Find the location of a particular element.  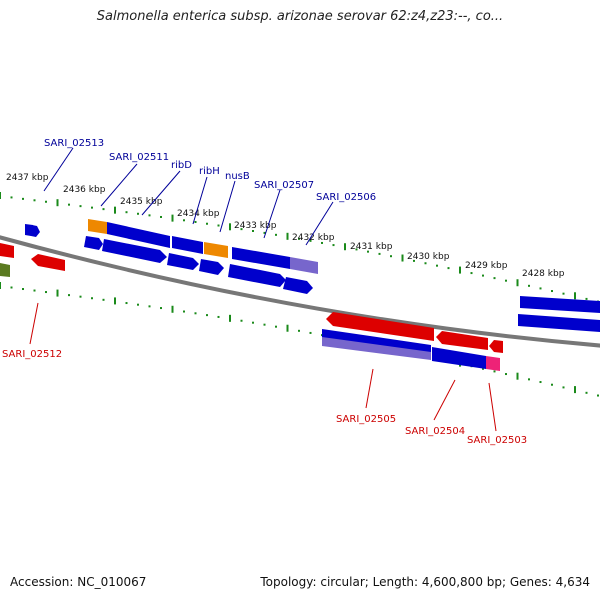

kbp-label: 2432 kbp is located at coordinates (313, 238).